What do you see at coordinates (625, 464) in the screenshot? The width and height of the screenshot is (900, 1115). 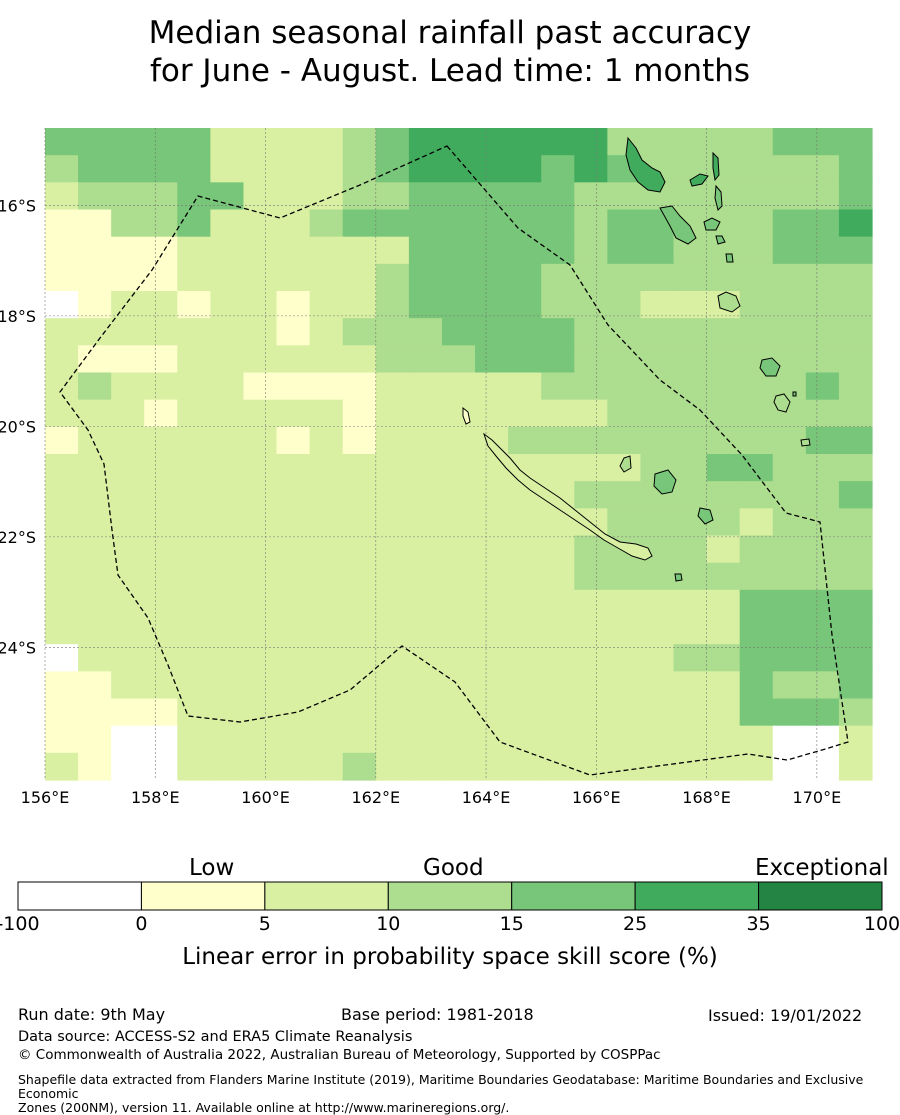 I see `ouvea-island` at bounding box center [625, 464].